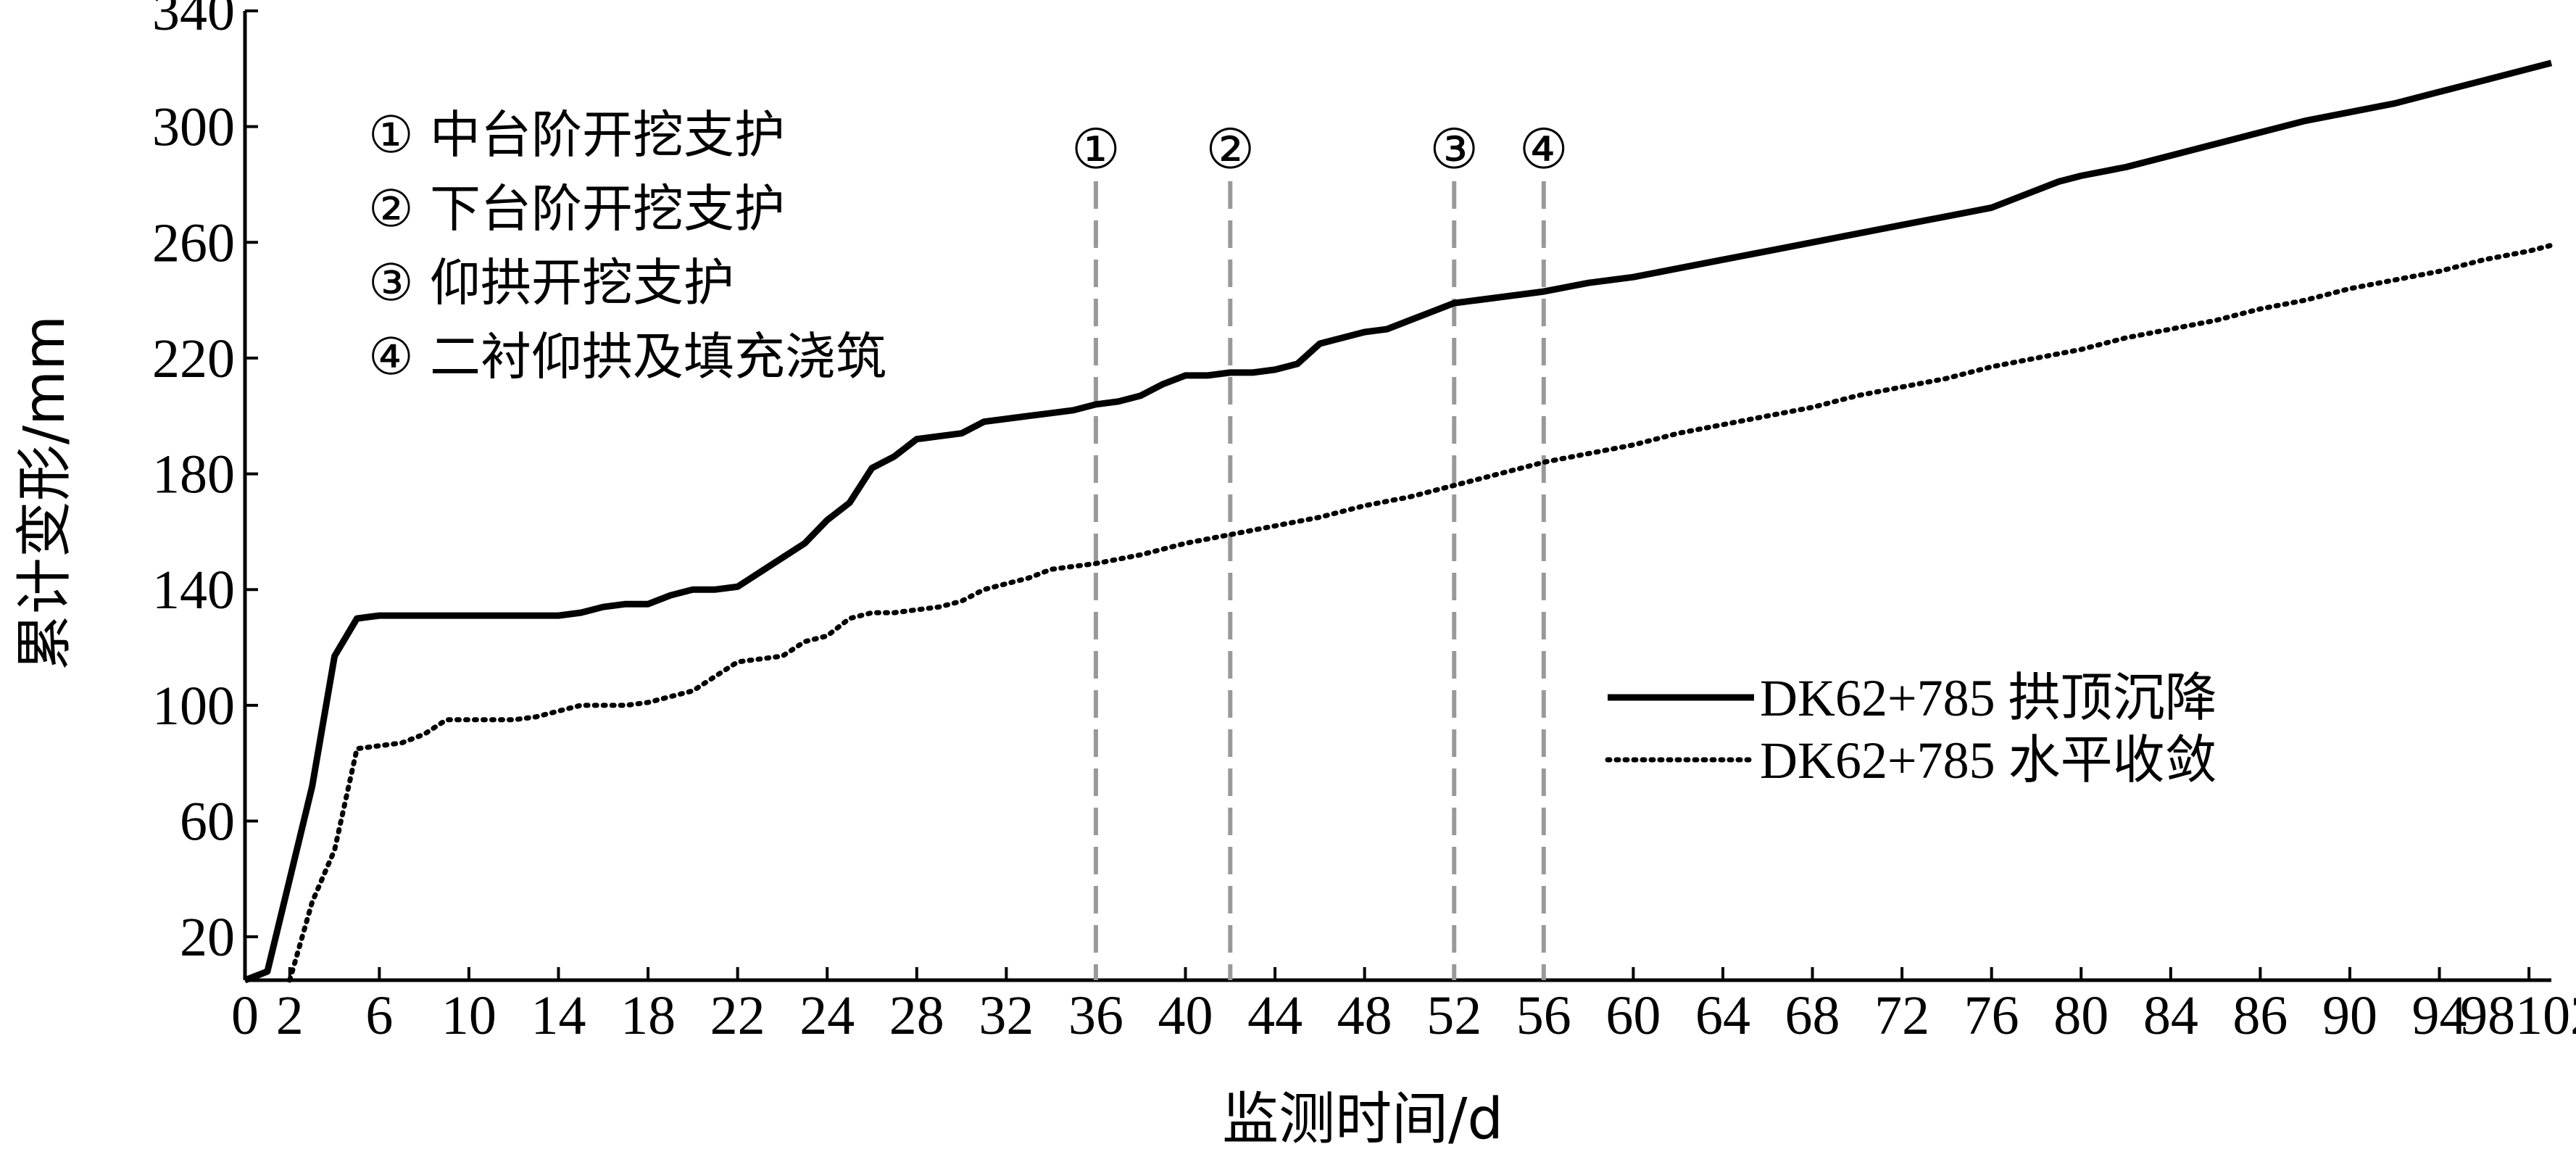  What do you see at coordinates (290, 1015) in the screenshot?
I see `x-tick-label-1: 2` at bounding box center [290, 1015].